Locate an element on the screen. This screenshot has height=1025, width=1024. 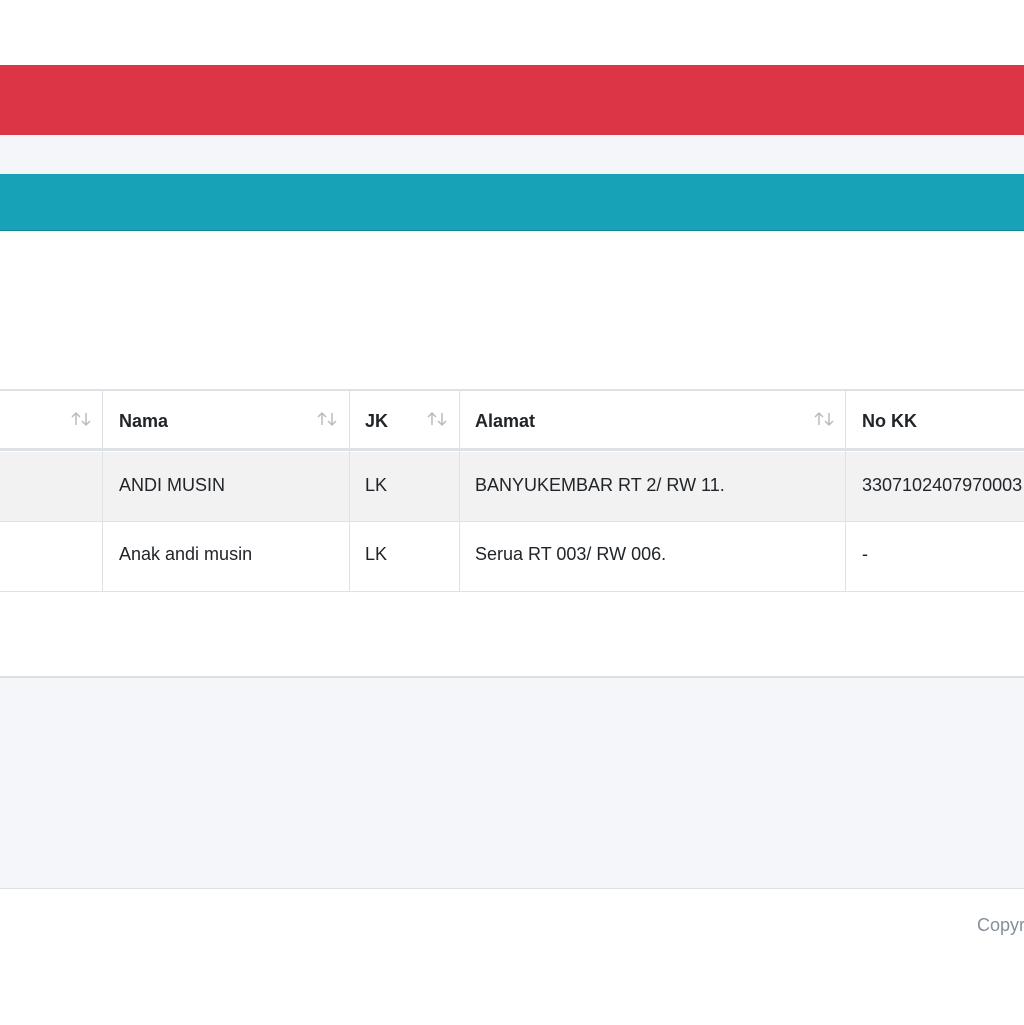
top-bar is located at coordinates (512, 32).